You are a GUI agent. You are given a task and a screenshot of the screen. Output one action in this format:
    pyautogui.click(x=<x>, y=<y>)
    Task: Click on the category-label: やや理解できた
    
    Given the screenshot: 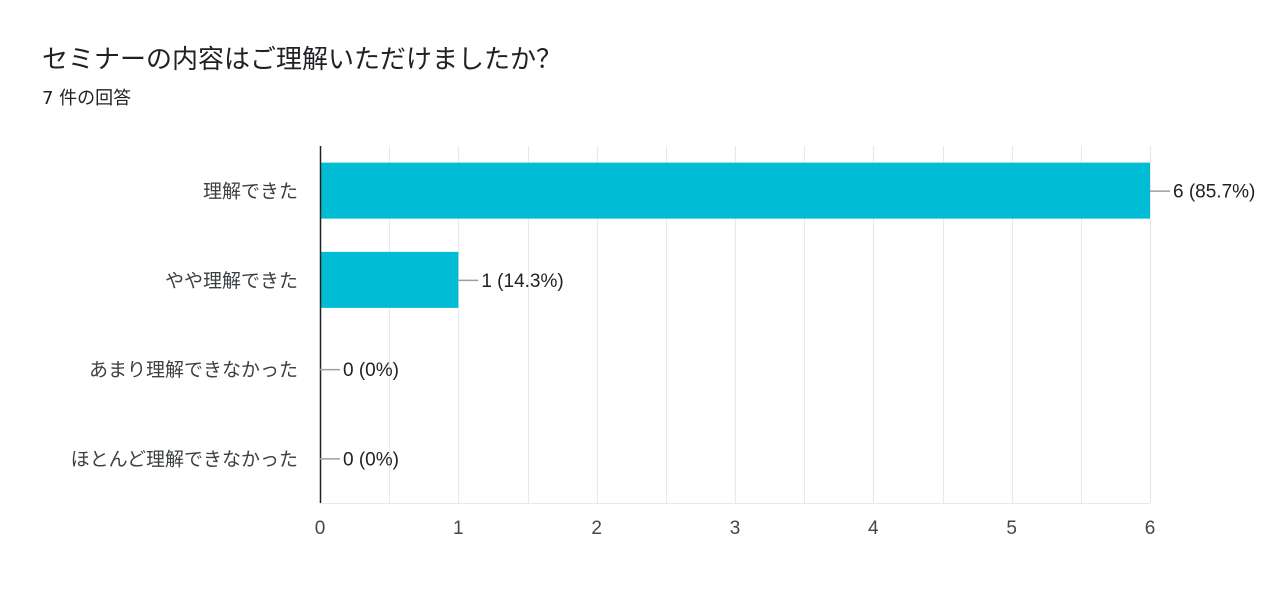 What is the action you would take?
    pyautogui.click(x=231, y=281)
    